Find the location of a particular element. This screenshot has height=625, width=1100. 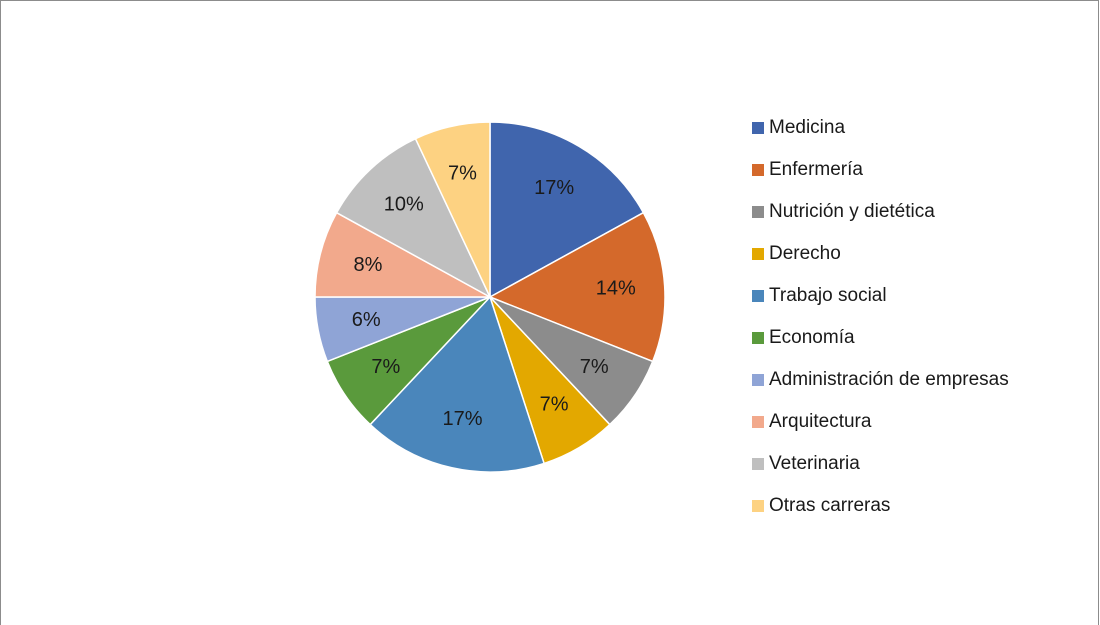

legend-label: Otras carreras is located at coordinates (829, 505).